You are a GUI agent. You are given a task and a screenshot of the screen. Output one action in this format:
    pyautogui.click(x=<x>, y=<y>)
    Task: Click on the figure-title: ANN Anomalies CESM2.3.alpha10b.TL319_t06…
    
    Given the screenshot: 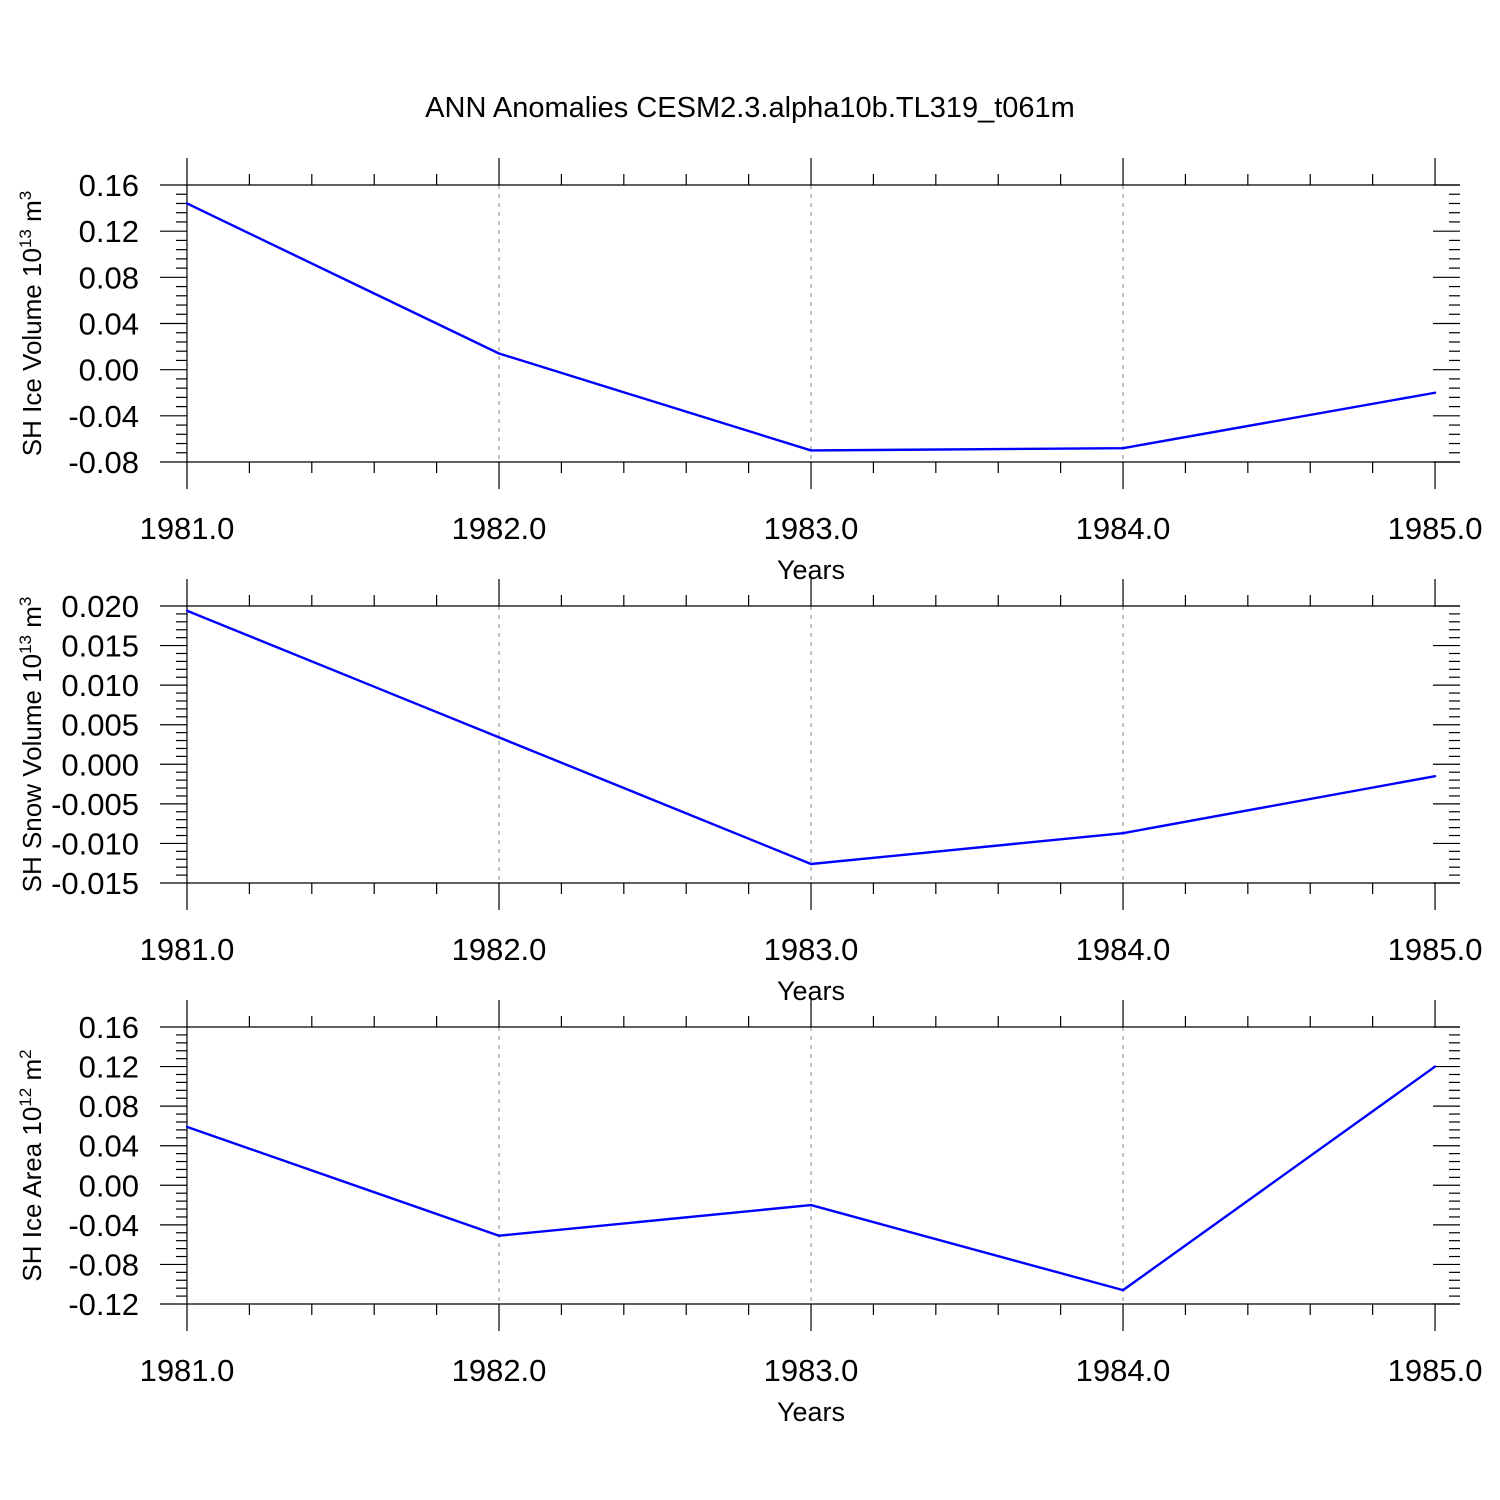 What is the action you would take?
    pyautogui.click(x=750, y=108)
    